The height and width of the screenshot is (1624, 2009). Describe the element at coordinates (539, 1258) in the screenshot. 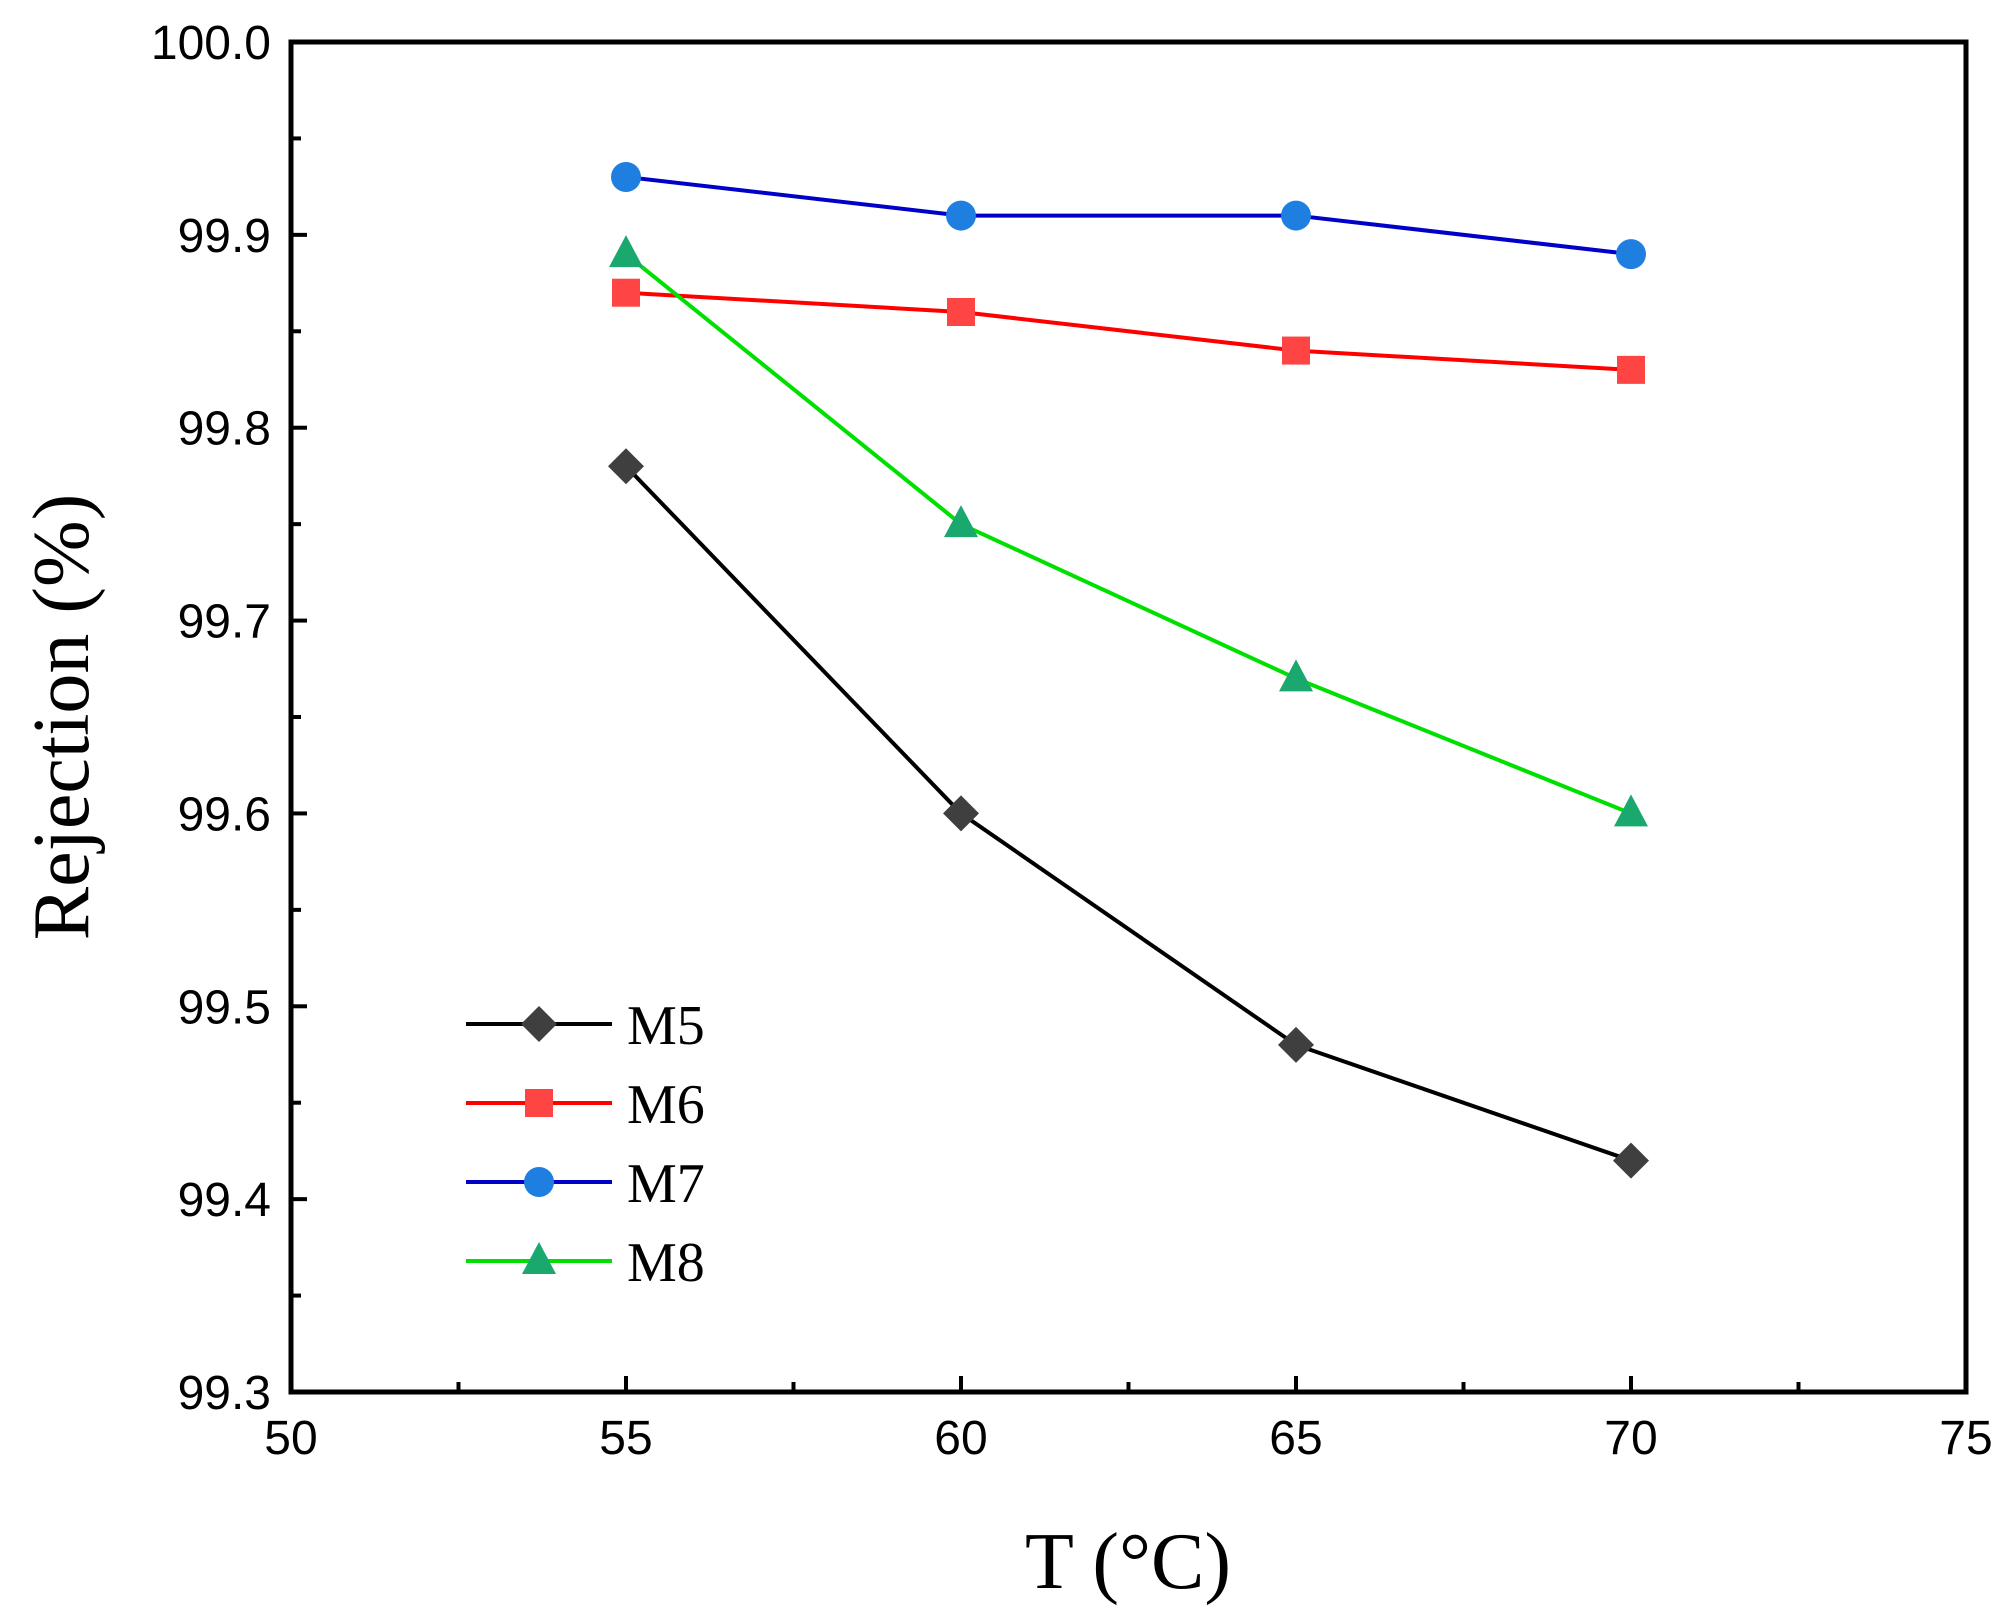

I see `legend-m8-marker` at that location.